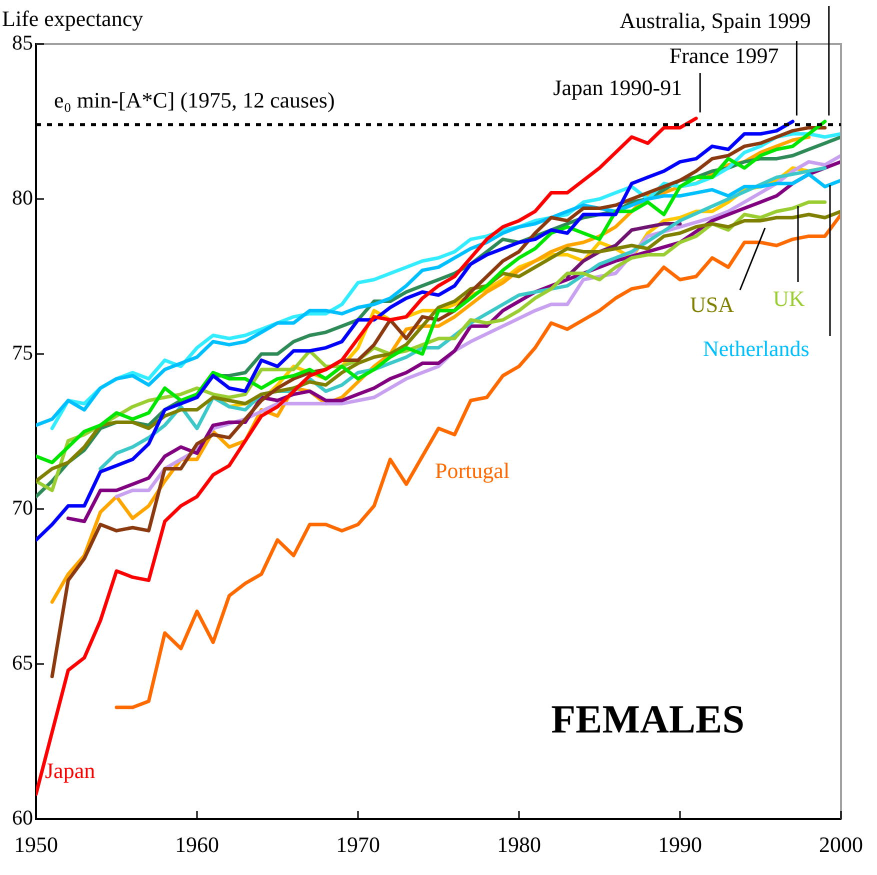  Describe the element at coordinates (22, 508) in the screenshot. I see `y-tick-label: 70` at that location.